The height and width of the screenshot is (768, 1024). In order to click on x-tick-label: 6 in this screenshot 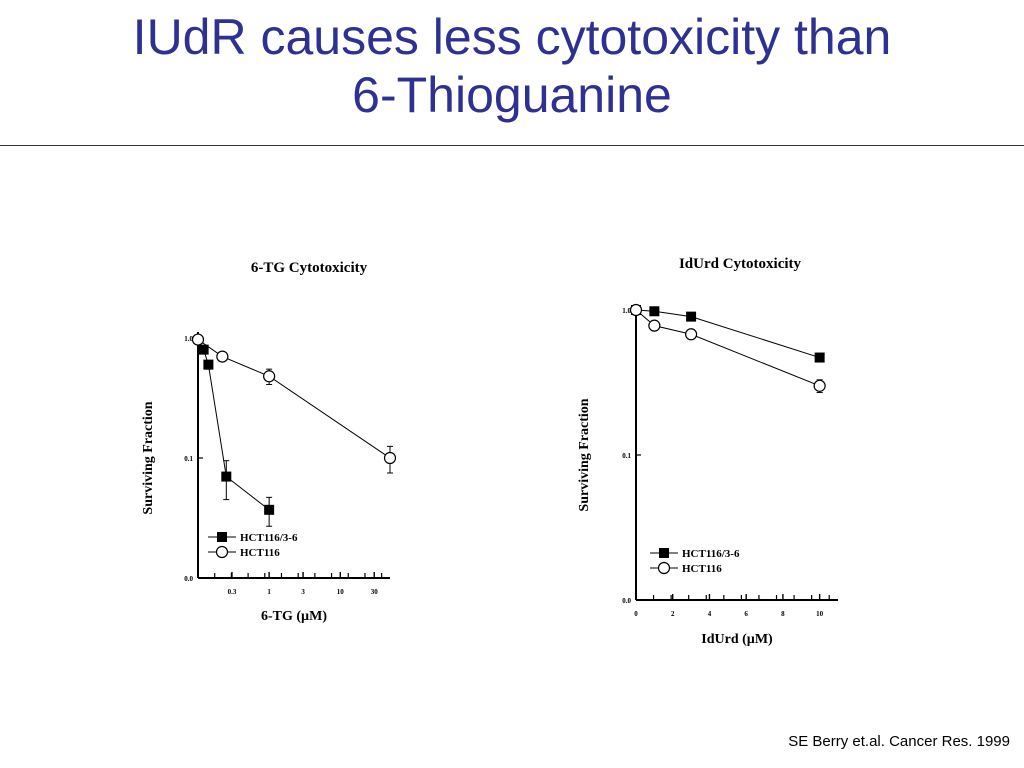, I will do `click(746, 614)`.